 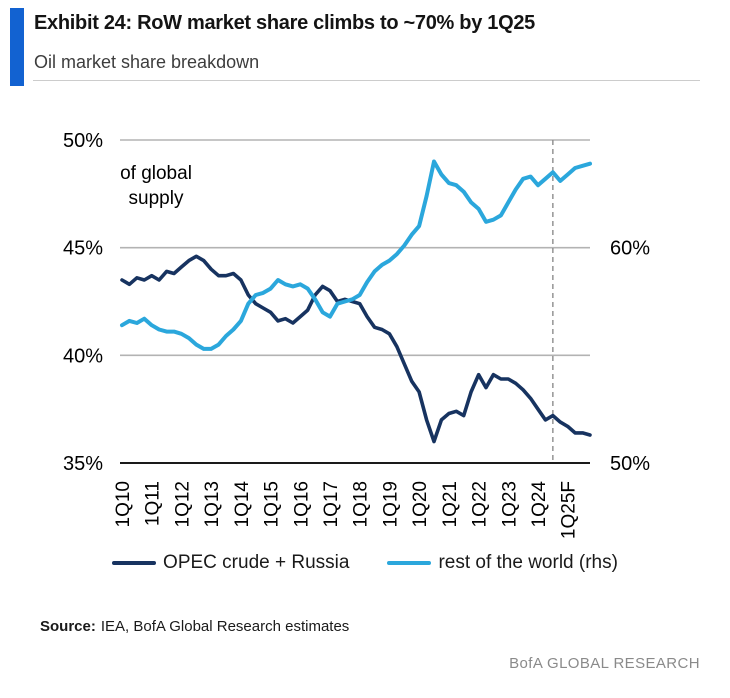 What do you see at coordinates (68, 626) in the screenshot?
I see `source-label: Source:` at bounding box center [68, 626].